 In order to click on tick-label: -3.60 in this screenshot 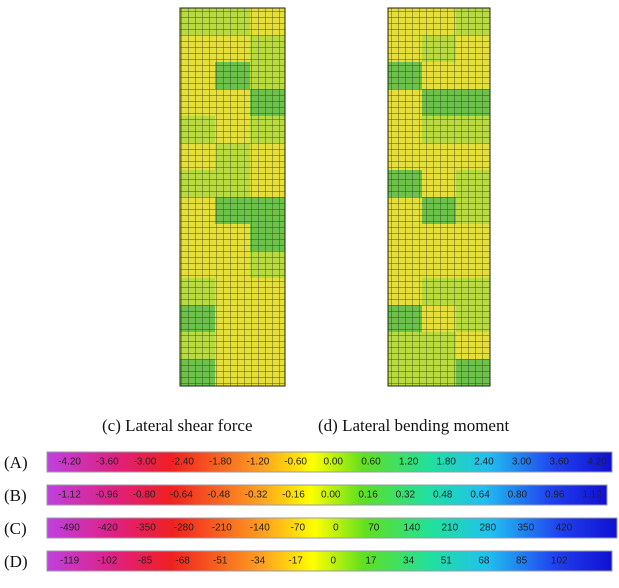, I will do `click(107, 462)`.